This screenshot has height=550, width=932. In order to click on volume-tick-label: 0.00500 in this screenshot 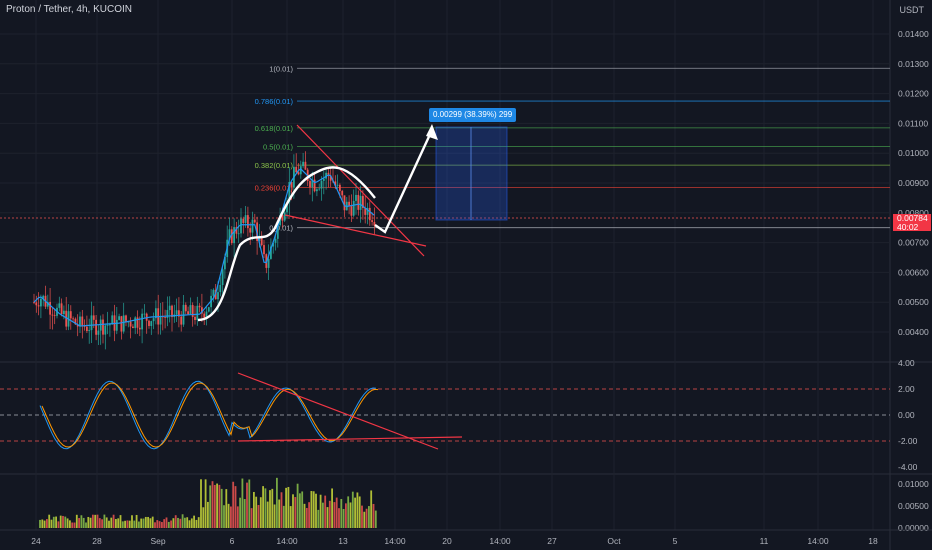, I will do `click(913, 506)`.